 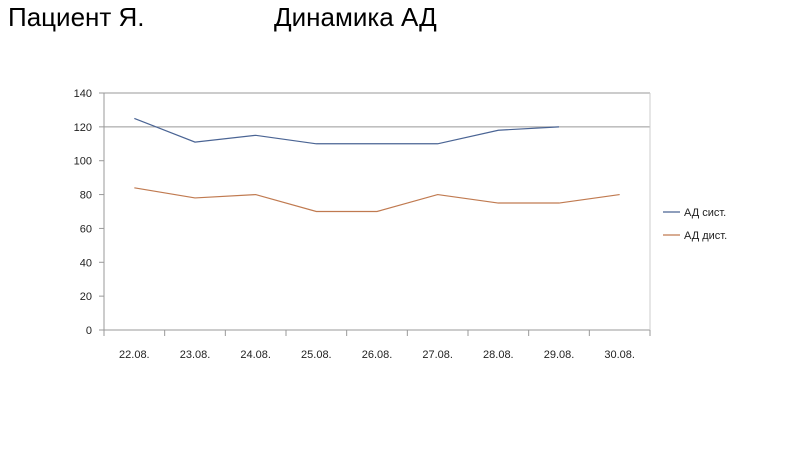 I want to click on chart-heading: Динамика АД, so click(x=355, y=17).